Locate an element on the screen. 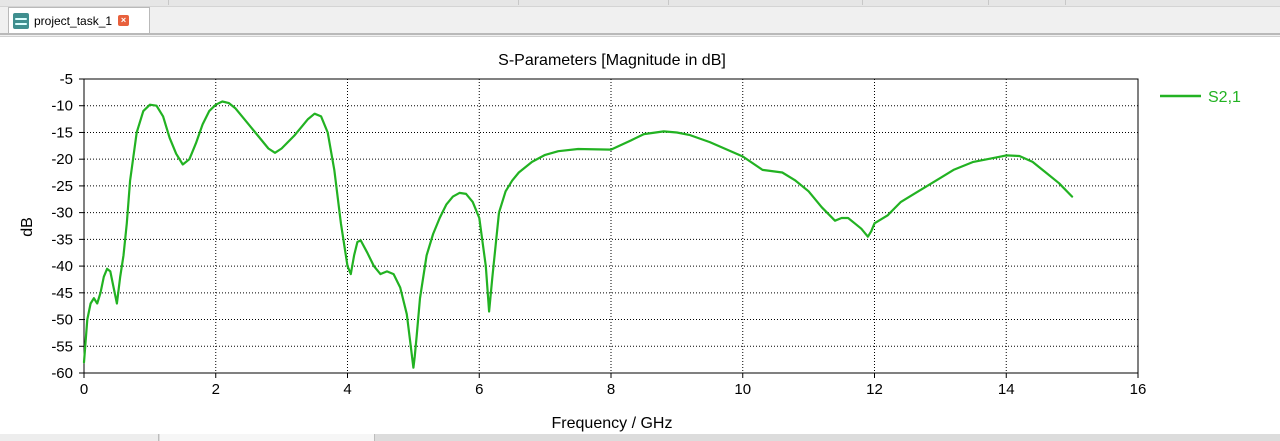 This screenshot has width=1280, height=441. x-tick-label: 8 is located at coordinates (611, 389).